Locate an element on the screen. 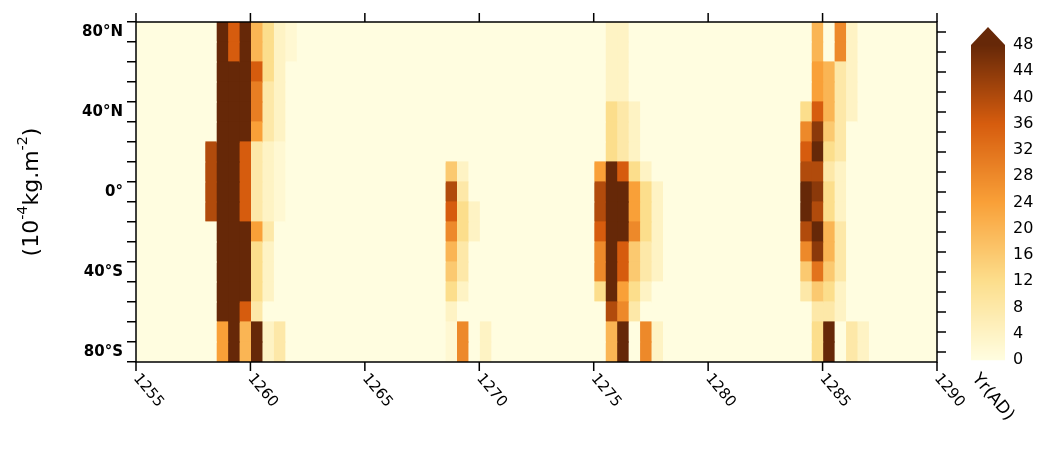 Image resolution: width=1049 pixels, height=451 pixels. color-bar-label: 48 is located at coordinates (1023, 44).